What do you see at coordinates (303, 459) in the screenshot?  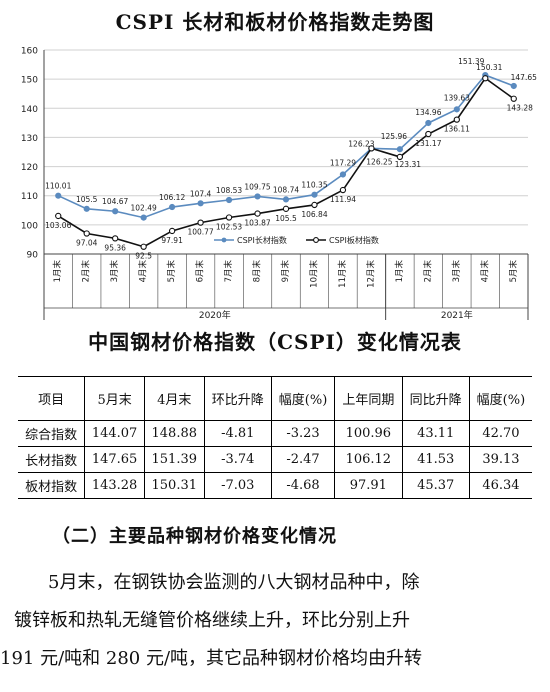 I see `table-cell: -2.47` at bounding box center [303, 459].